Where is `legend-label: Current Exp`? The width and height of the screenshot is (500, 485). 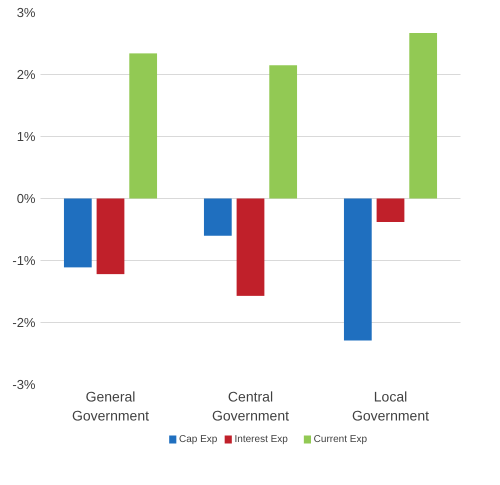 legend-label: Current Exp is located at coordinates (341, 439).